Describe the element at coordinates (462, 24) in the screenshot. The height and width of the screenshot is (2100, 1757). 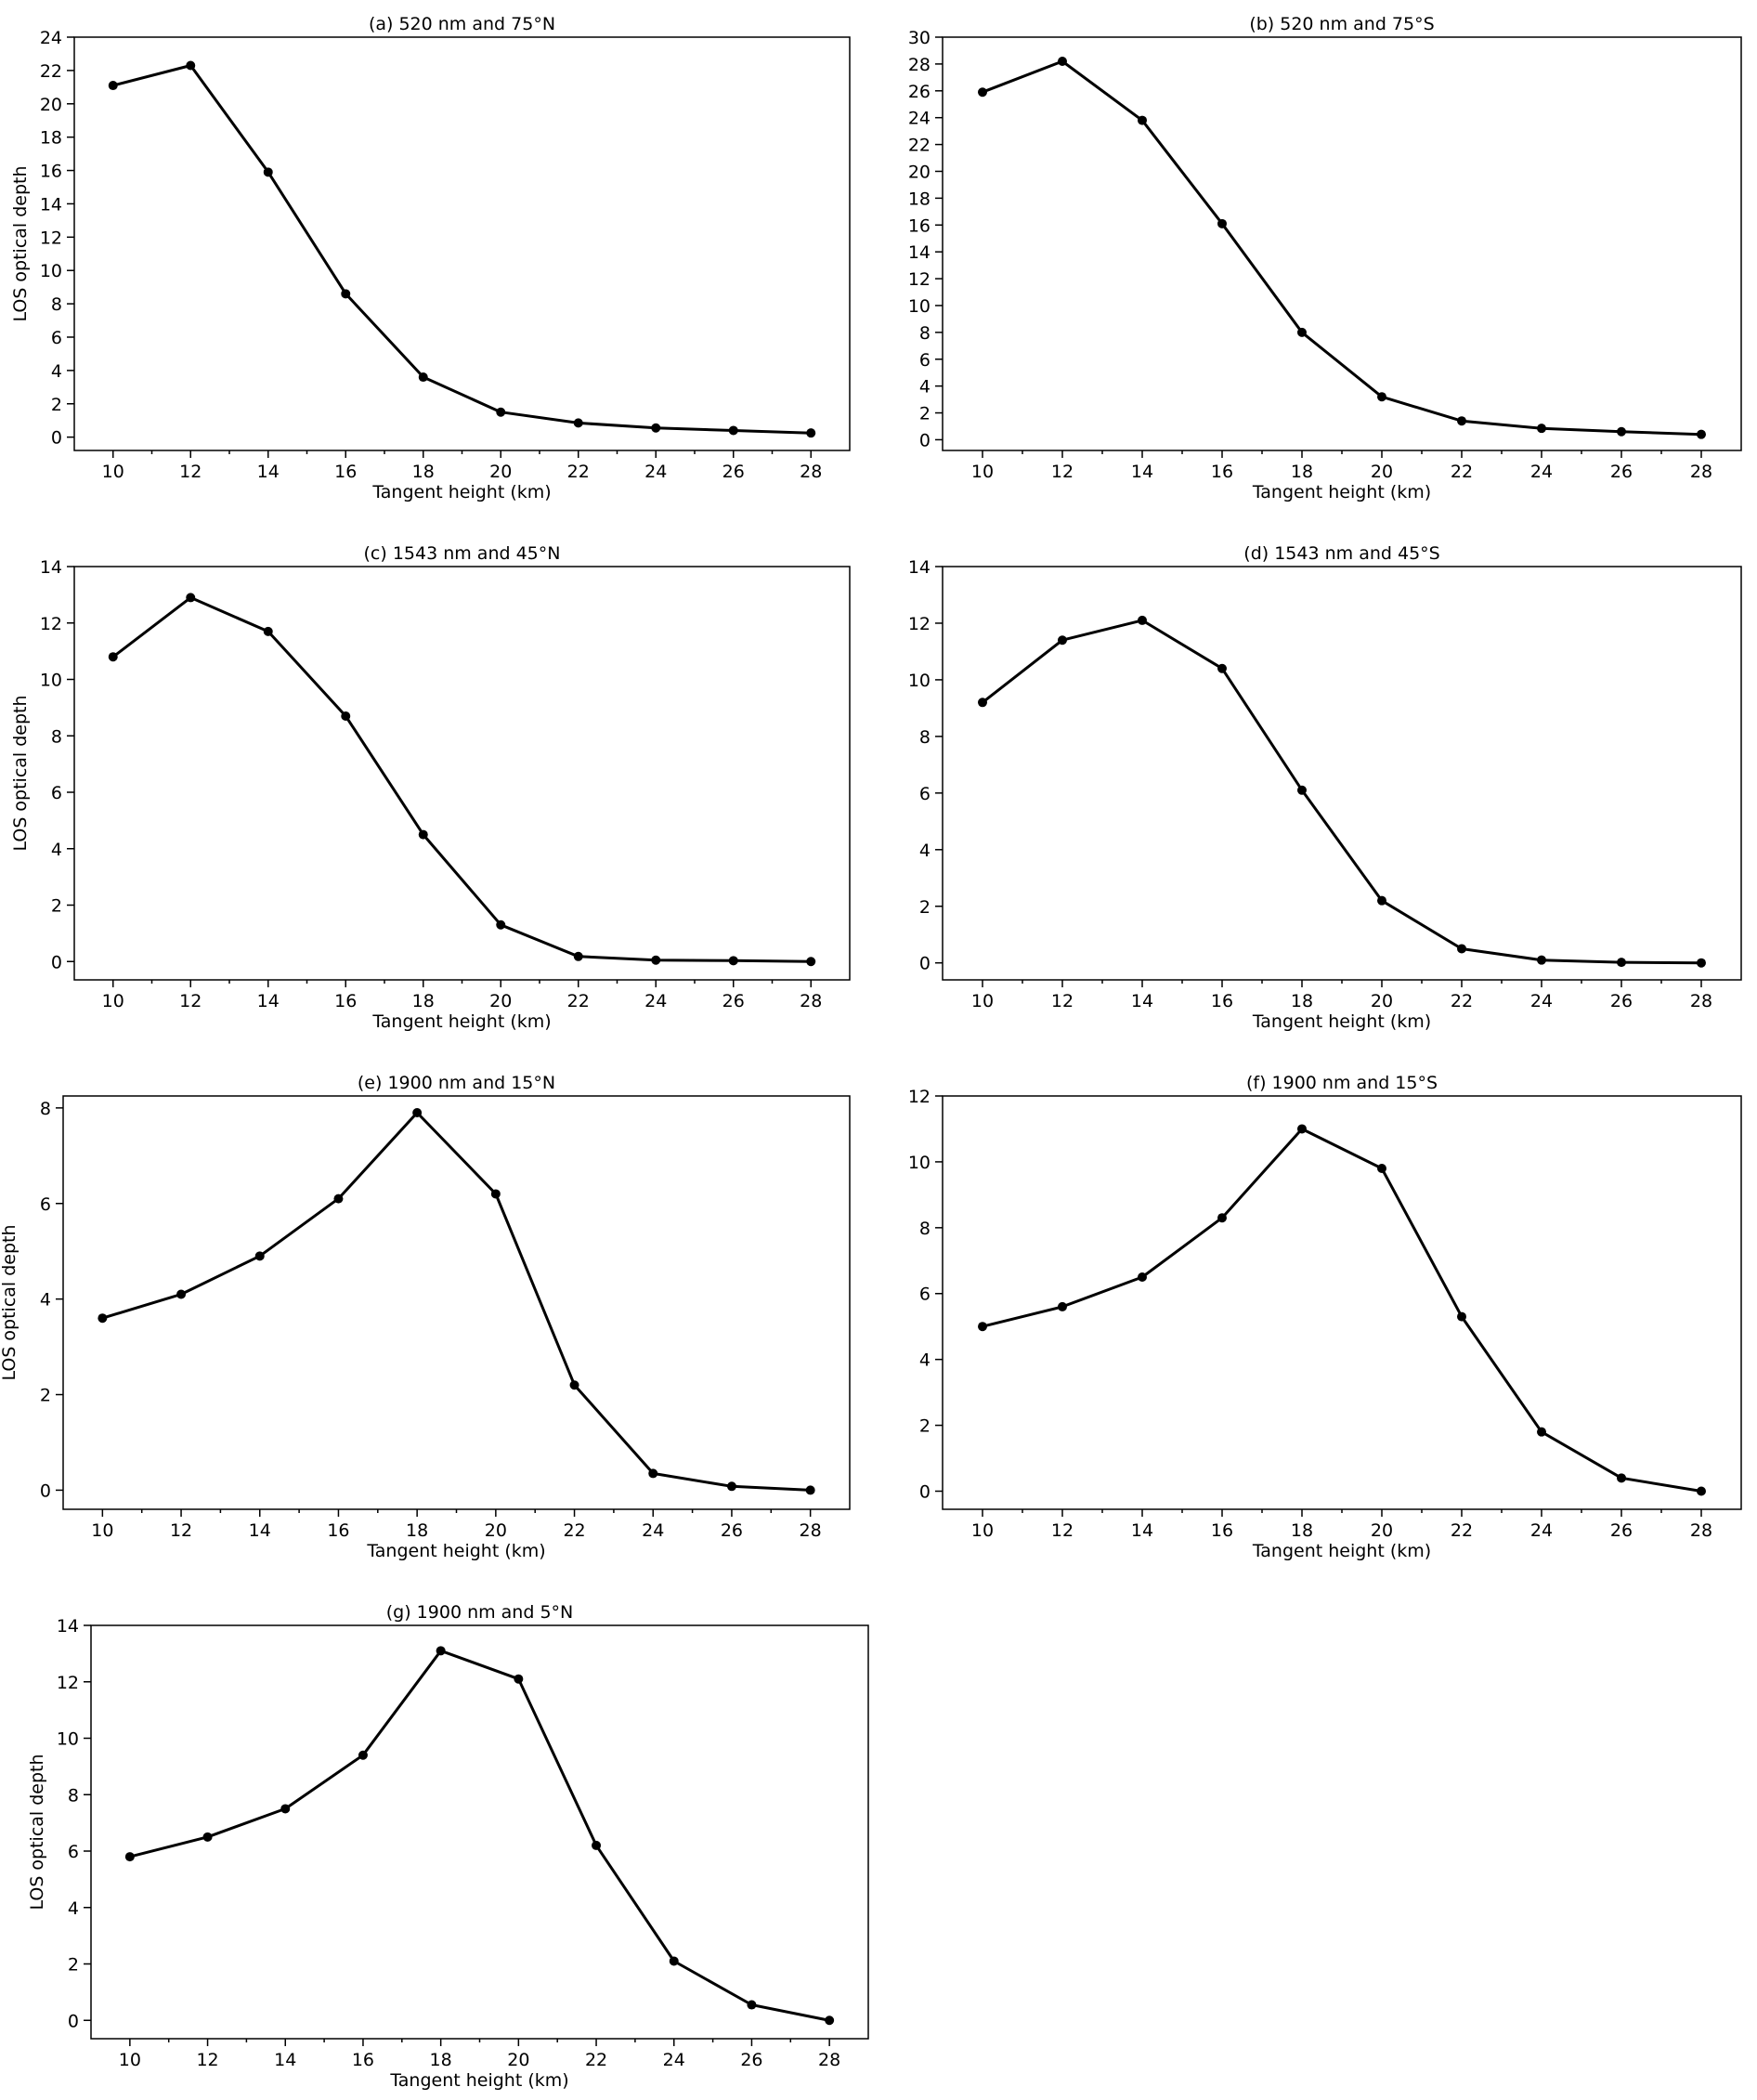
I see `chart-title: (a) 520 nm and 75°N` at that location.